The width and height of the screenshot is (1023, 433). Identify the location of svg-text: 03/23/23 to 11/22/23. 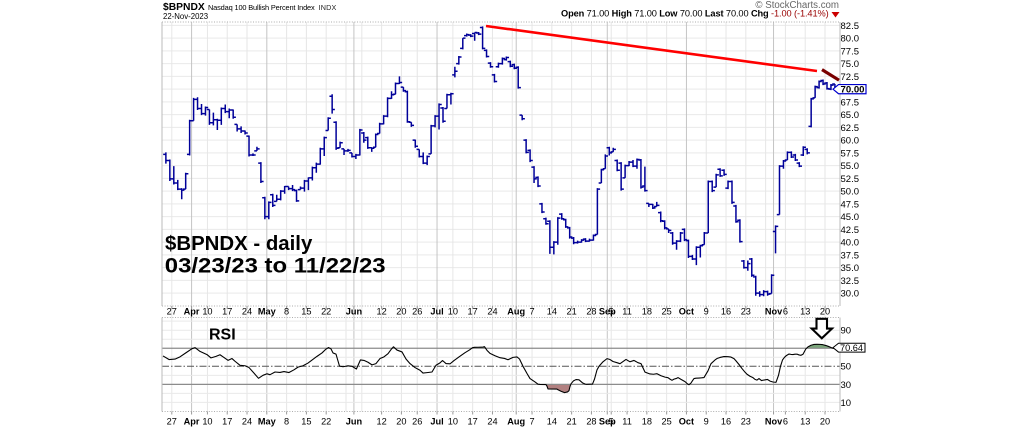
(275, 266).